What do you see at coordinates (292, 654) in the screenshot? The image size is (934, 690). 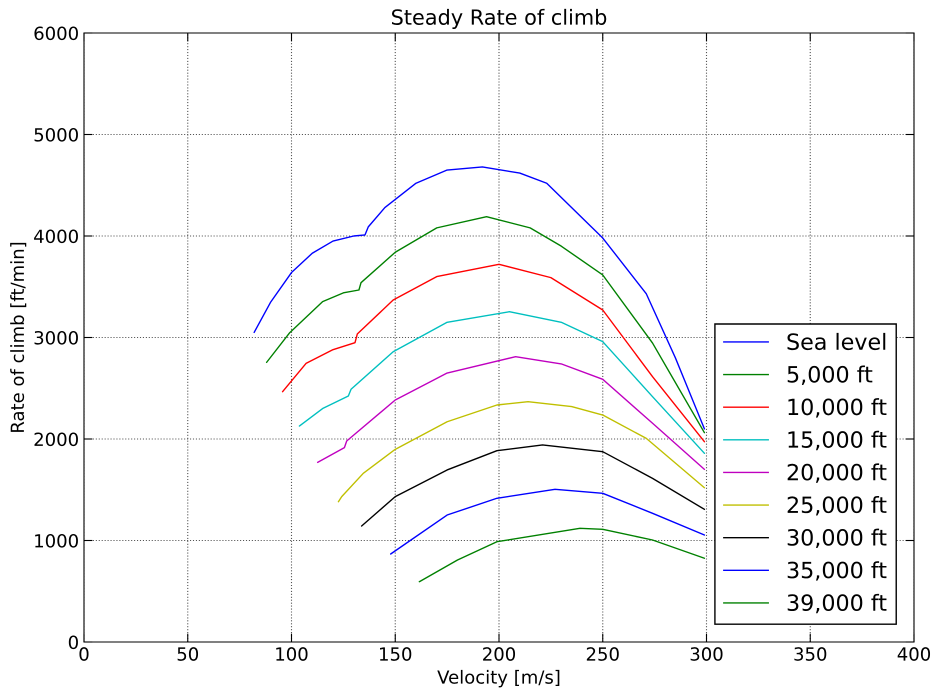 I see `x-tick-label: 100` at bounding box center [292, 654].